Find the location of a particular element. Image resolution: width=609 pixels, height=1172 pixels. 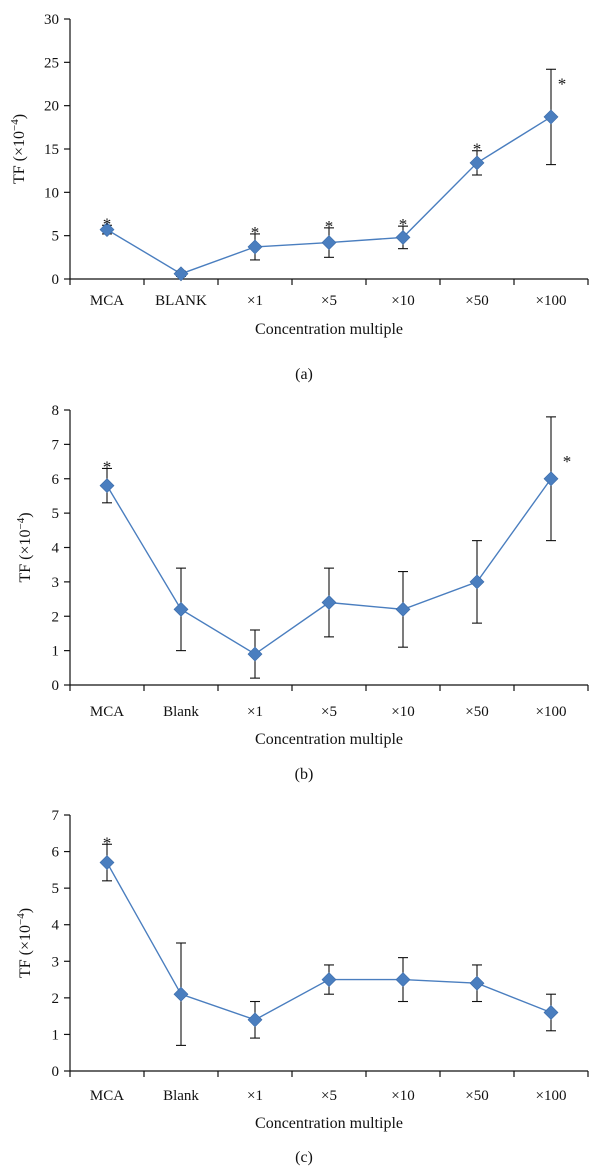

x-tick-label: BLANK is located at coordinates (181, 301).